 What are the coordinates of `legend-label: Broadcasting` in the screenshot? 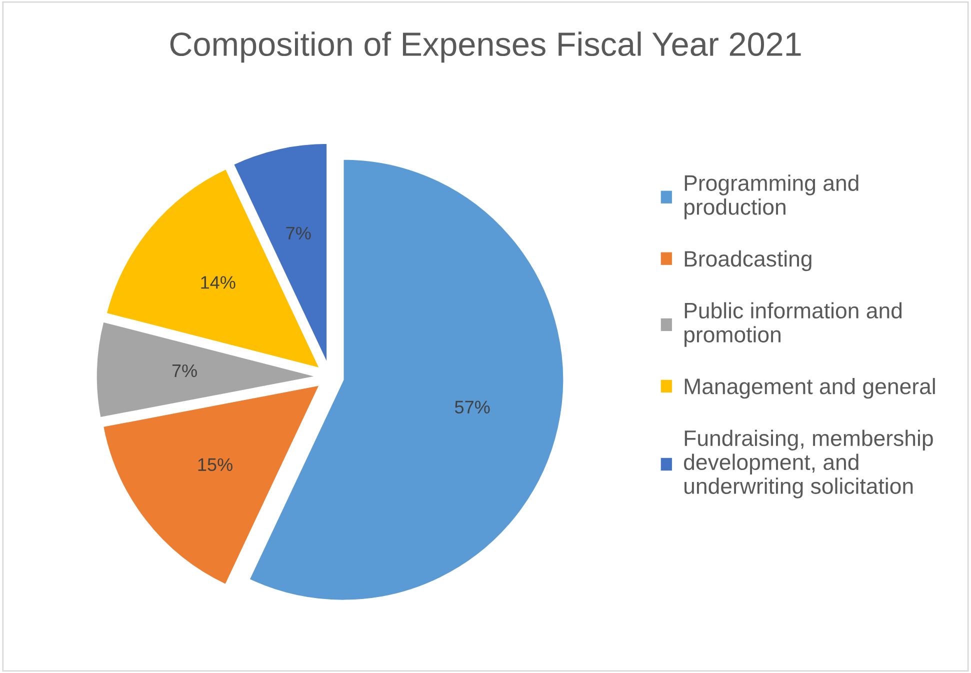 It's located at (748, 261).